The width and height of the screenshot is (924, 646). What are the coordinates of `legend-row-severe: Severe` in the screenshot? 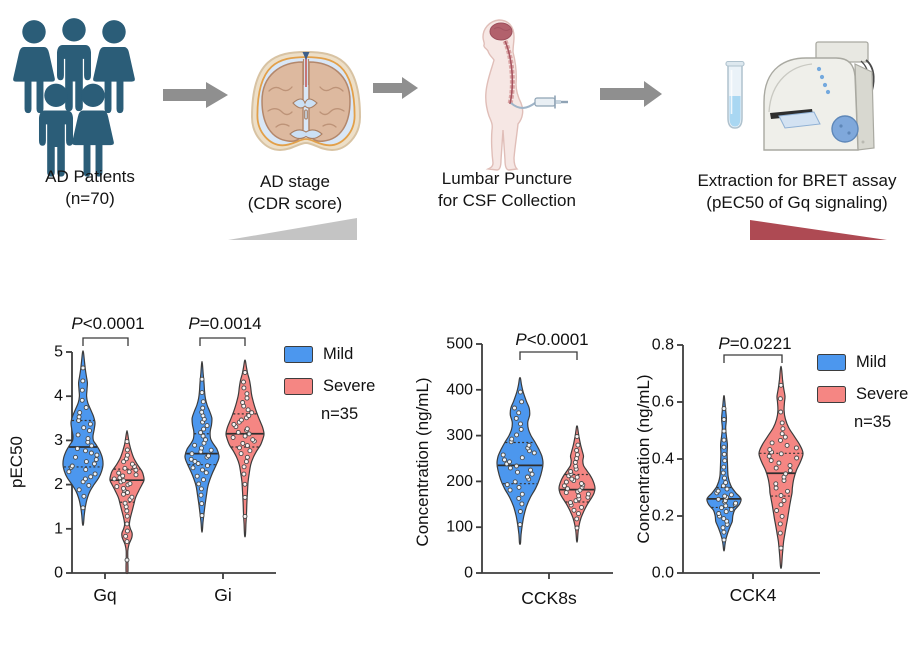 It's located at (329, 386).